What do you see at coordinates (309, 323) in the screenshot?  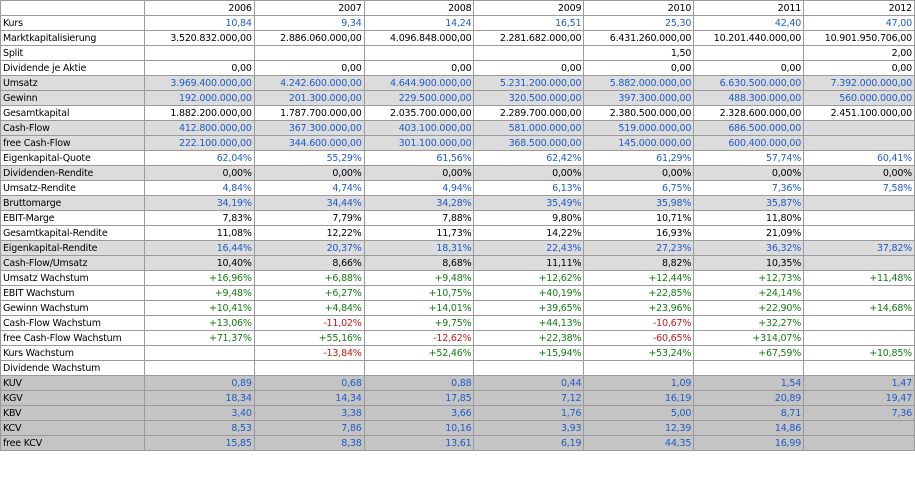 I see `data-cell: -11,02%` at bounding box center [309, 323].